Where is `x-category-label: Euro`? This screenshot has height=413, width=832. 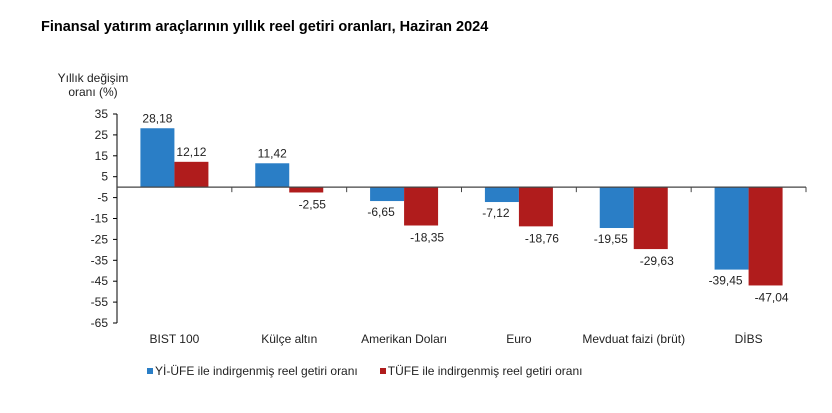 x-category-label: Euro is located at coordinates (519, 339).